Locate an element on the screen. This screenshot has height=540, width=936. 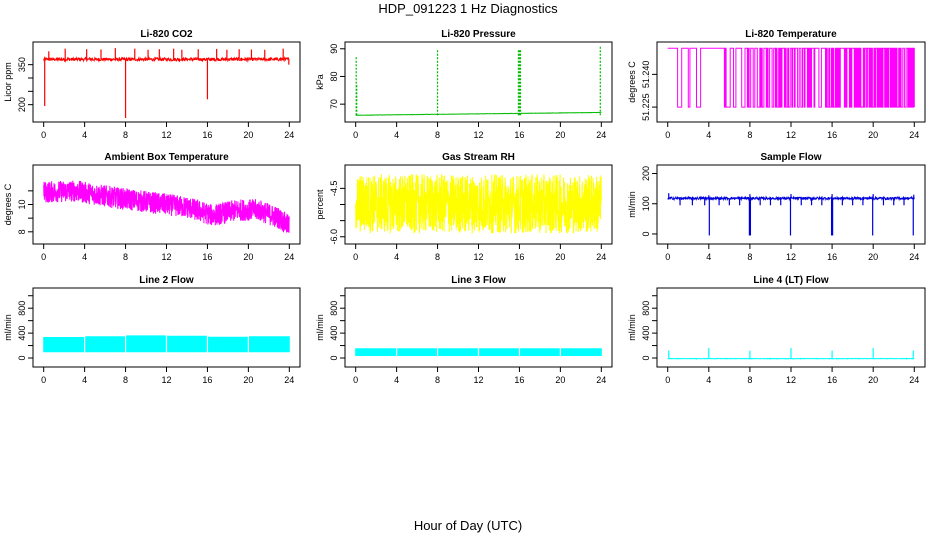
plot-box is located at coordinates (166, 82).